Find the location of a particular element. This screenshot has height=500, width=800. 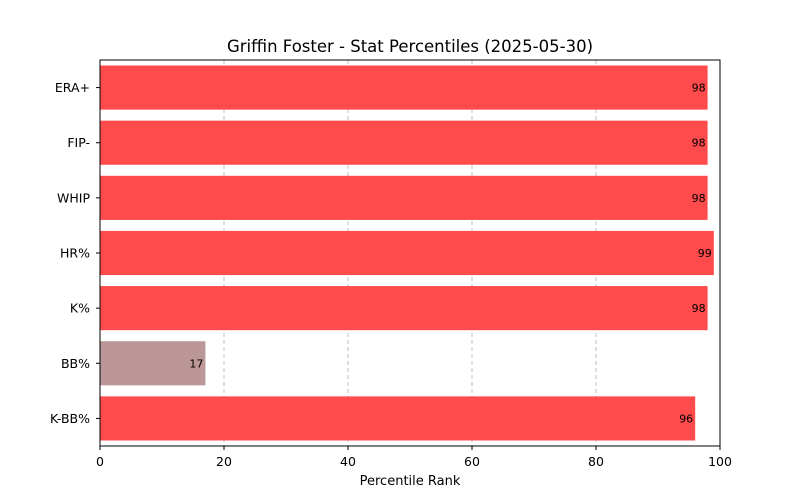

data-label-WHIP: 98 is located at coordinates (699, 198).